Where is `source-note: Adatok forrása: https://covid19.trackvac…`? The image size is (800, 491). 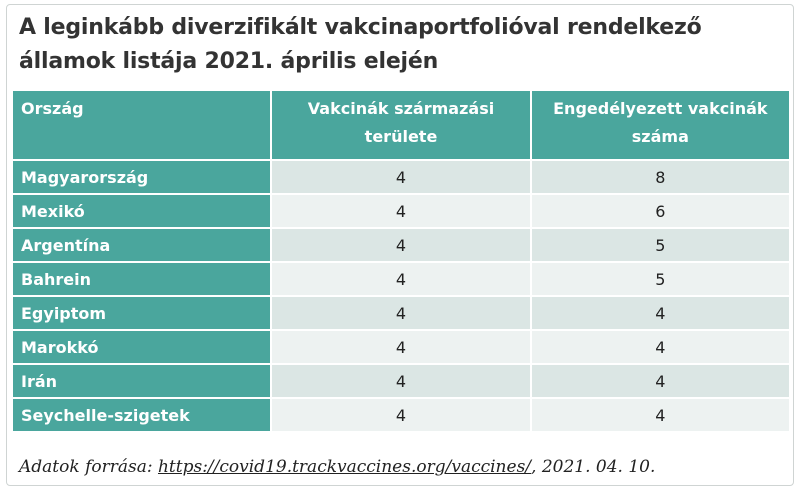
source-note: Adatok forrása: https://covid19.trackvac… is located at coordinates (404, 467).